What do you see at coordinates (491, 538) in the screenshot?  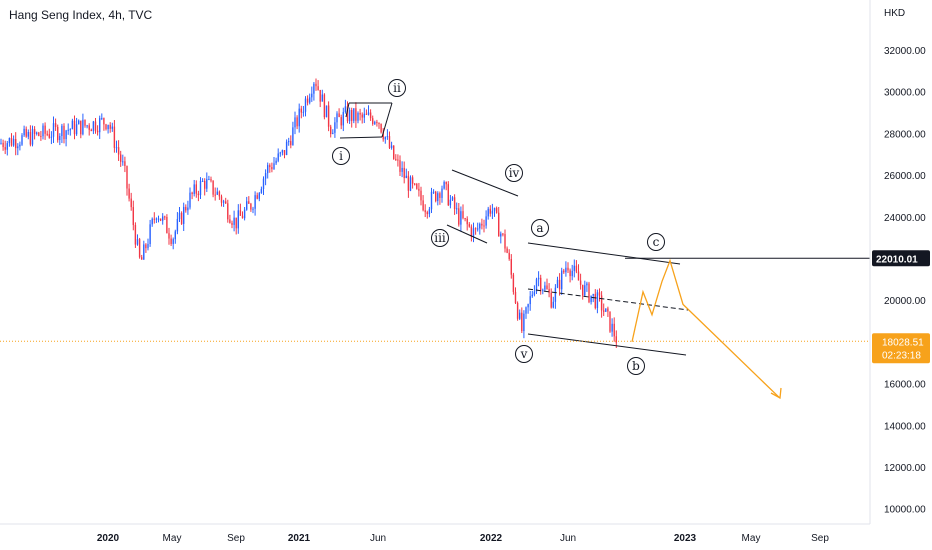 I see `x-tick-label: 2022` at bounding box center [491, 538].